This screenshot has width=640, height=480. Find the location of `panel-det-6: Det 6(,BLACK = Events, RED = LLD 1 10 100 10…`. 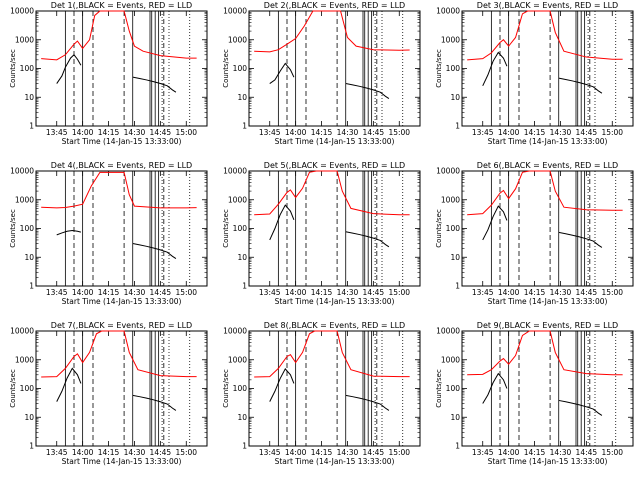

panel-det-6: Det 6(,BLACK = Events, RED = LLD 1 10 100 10… is located at coordinates (534, 233).